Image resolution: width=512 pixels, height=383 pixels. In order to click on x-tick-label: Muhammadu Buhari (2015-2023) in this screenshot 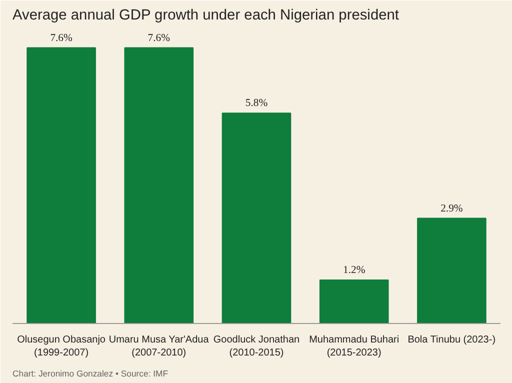, I will do `click(354, 346)`.